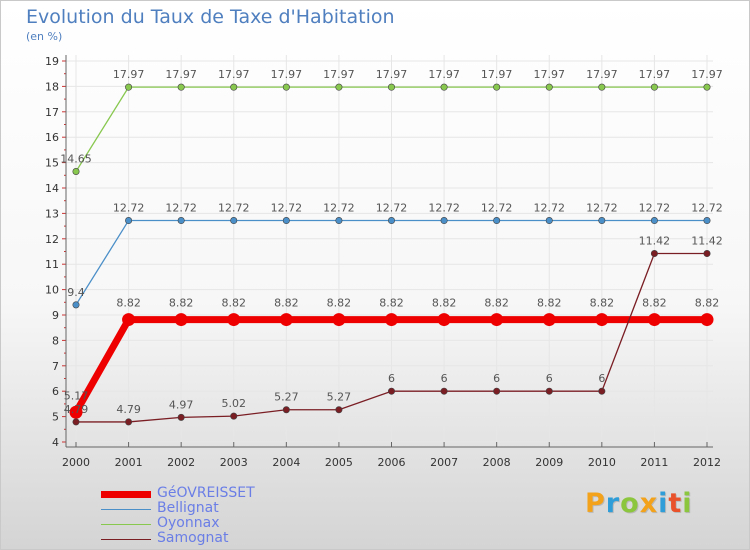  What do you see at coordinates (52, 239) in the screenshot?
I see `y-tick-label: 12` at bounding box center [52, 239].